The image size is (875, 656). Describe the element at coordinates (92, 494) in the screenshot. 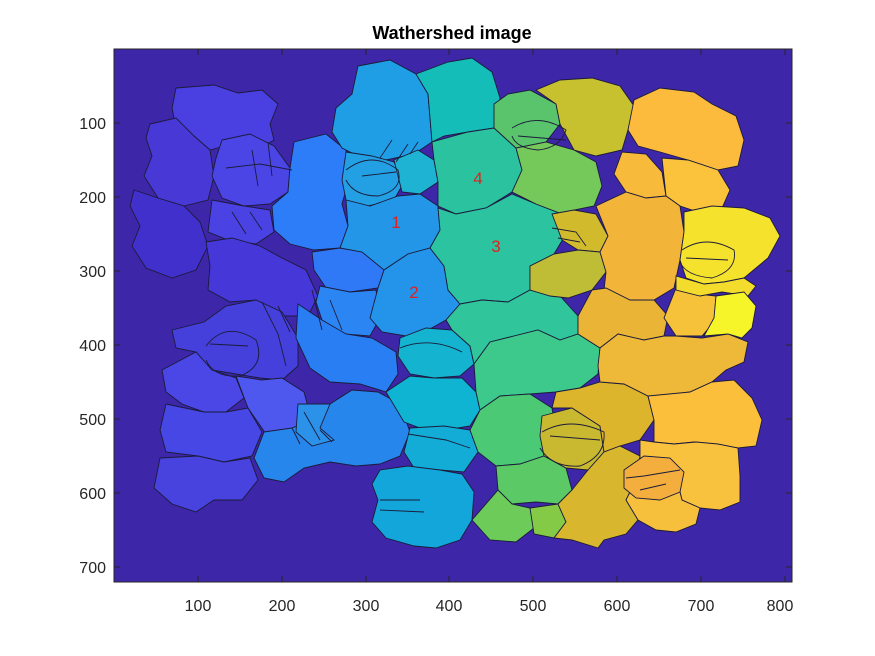

I see `y-tick-label: 600` at that location.